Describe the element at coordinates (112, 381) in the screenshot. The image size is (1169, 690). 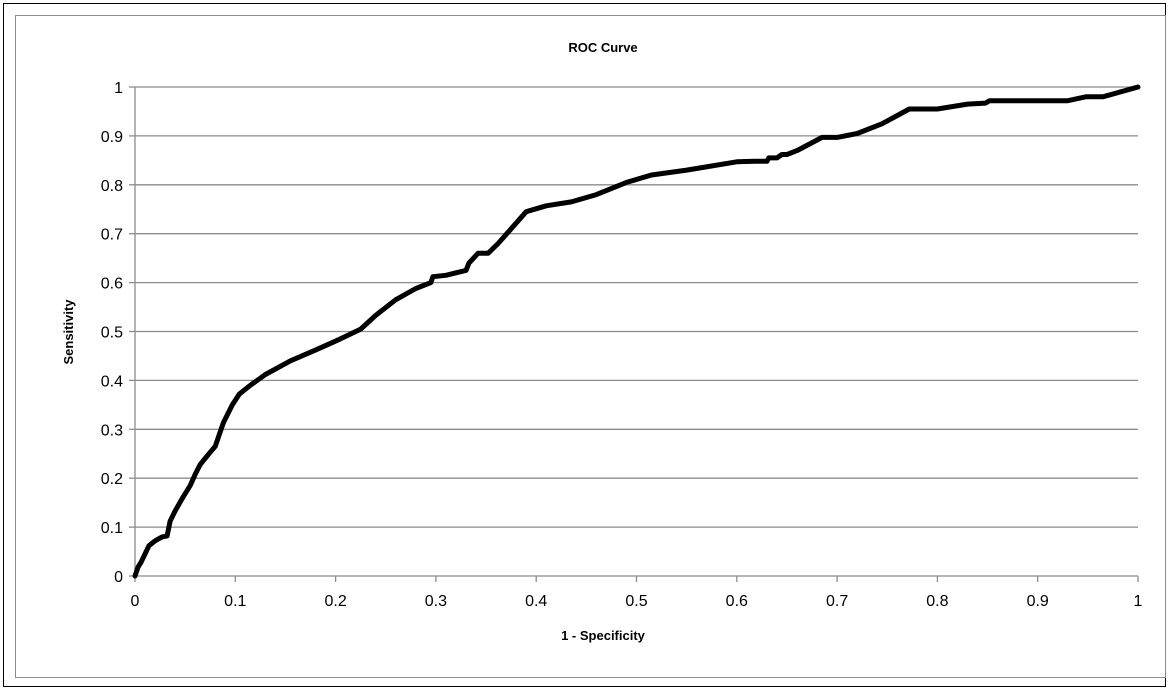
I see `y-tick-label: 0.4` at that location.